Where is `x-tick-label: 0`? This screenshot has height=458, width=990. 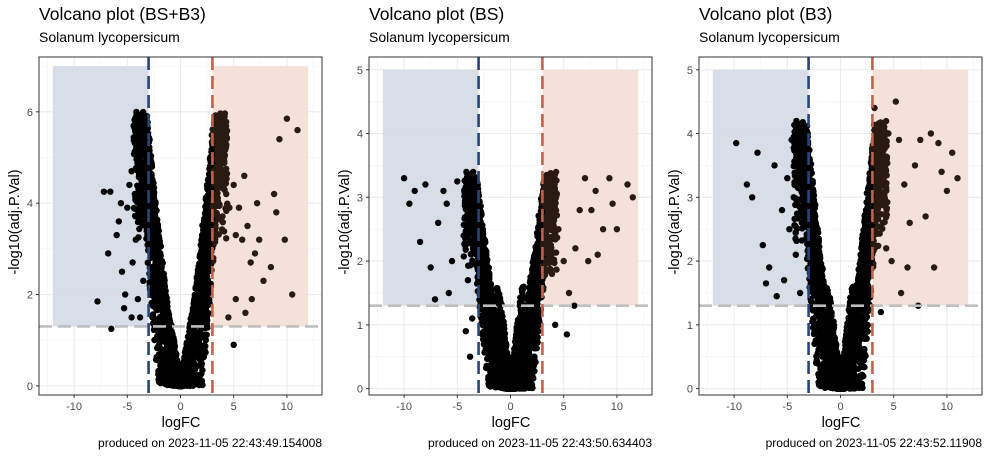 x-tick-label: 0 is located at coordinates (180, 407).